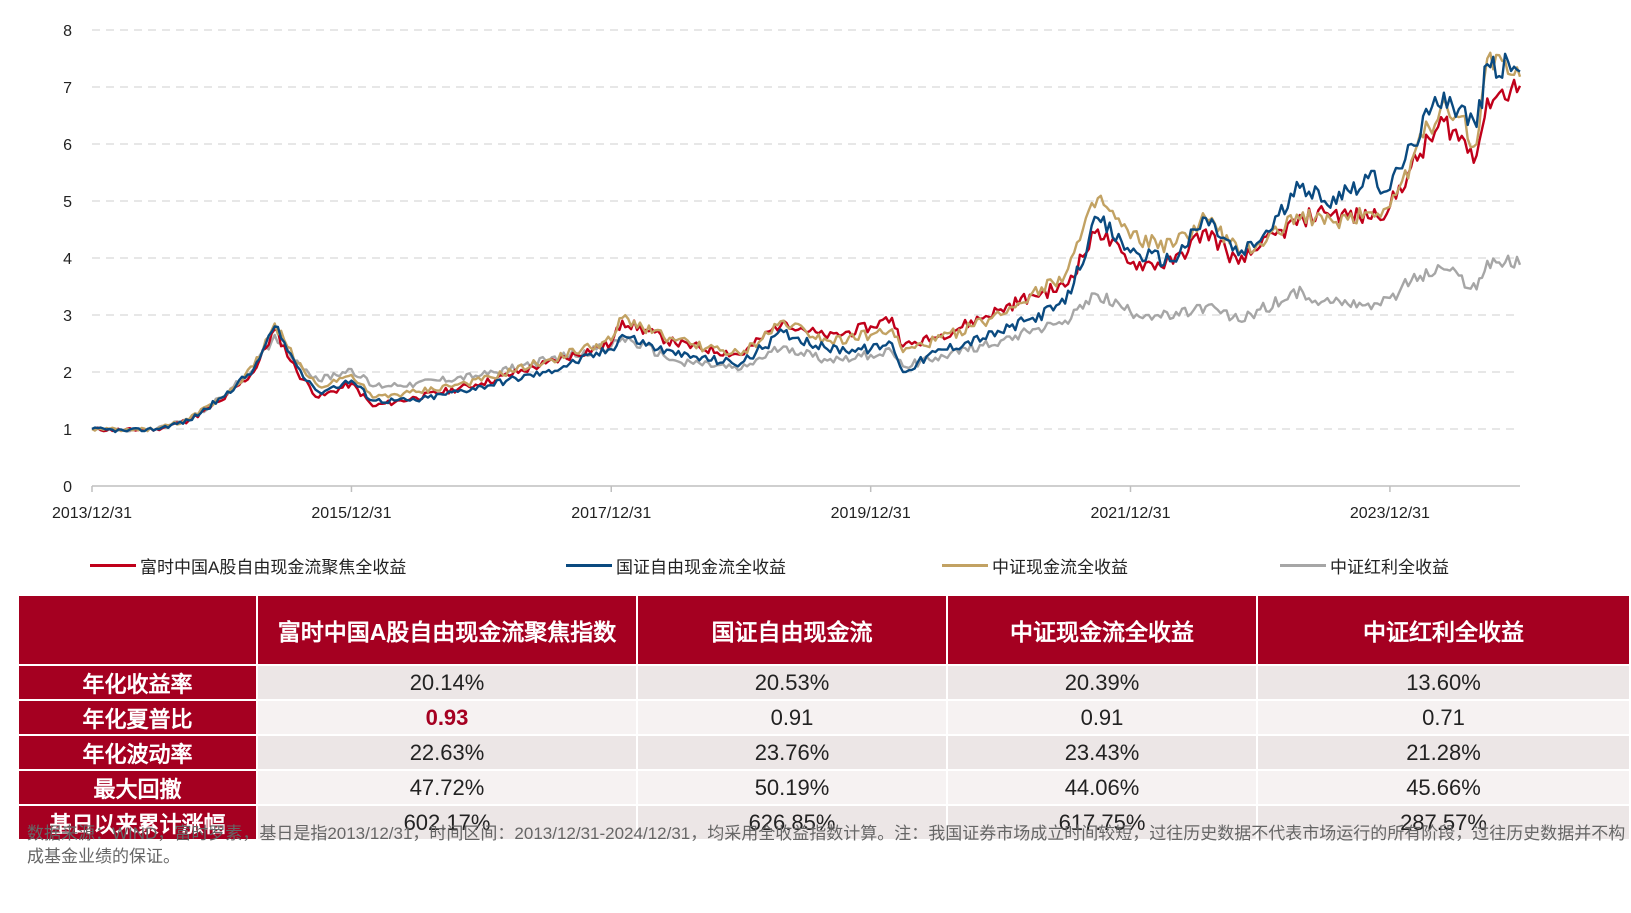 This screenshot has width=1631, height=913. Describe the element at coordinates (67, 202) in the screenshot. I see `y-tick-label: 5` at that location.